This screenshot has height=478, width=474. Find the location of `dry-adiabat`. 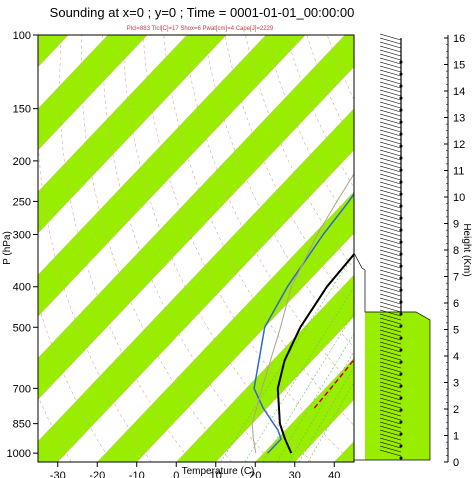

dry-adiabat is located at coordinates (309, 132).